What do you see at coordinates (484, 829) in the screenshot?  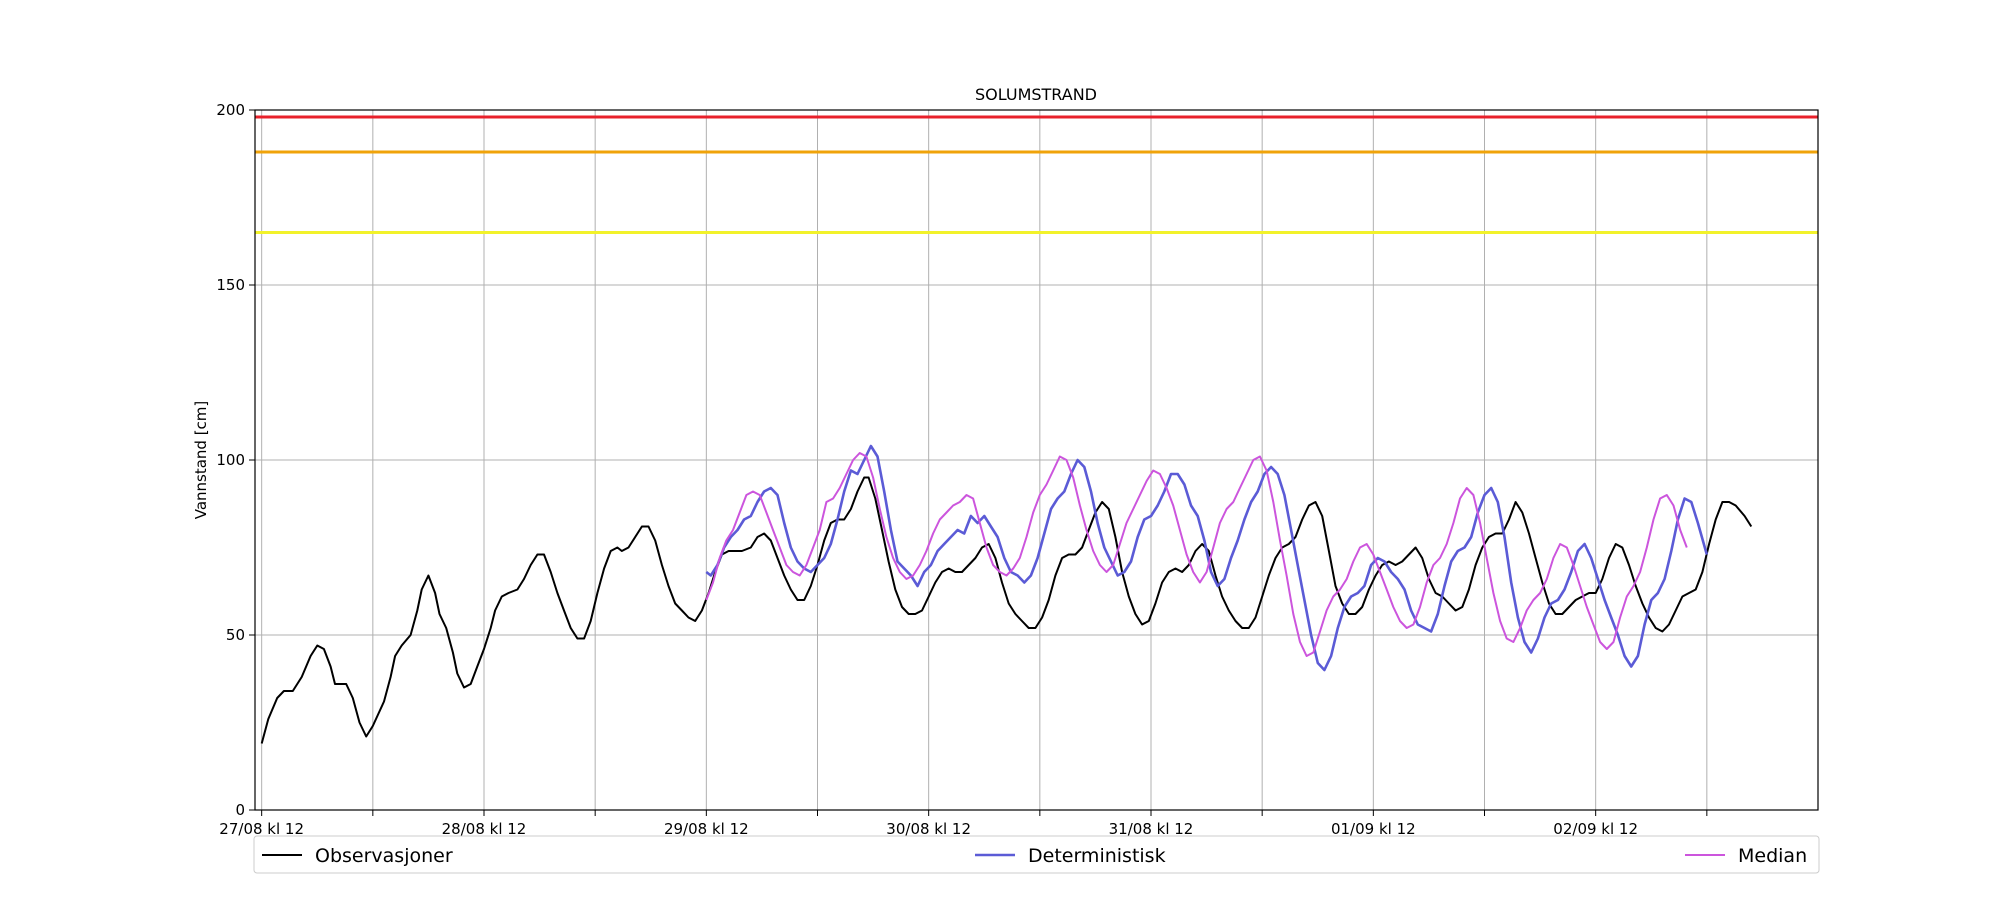 I see `x-tick-label: 28/08 kl 12` at bounding box center [484, 829].